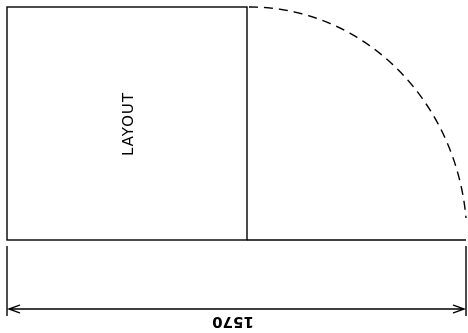 Image resolution: width=468 pixels, height=333 pixels. I want to click on layout-label: LAYOUT, so click(128, 124).